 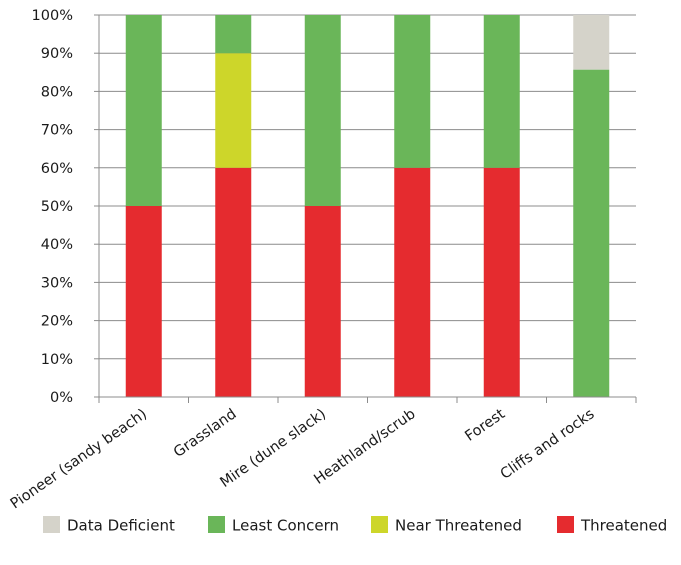 What do you see at coordinates (57, 322) in the screenshot?
I see `y-tick-label: 20%` at bounding box center [57, 322].